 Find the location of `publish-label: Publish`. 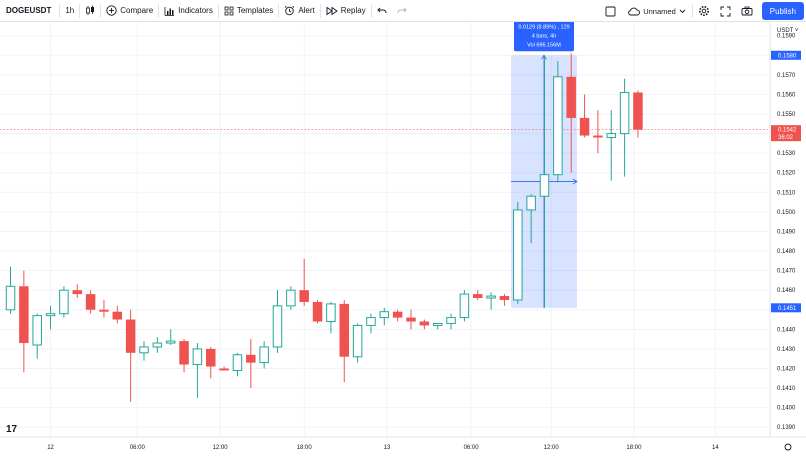

publish-label: Publish is located at coordinates (782, 11).